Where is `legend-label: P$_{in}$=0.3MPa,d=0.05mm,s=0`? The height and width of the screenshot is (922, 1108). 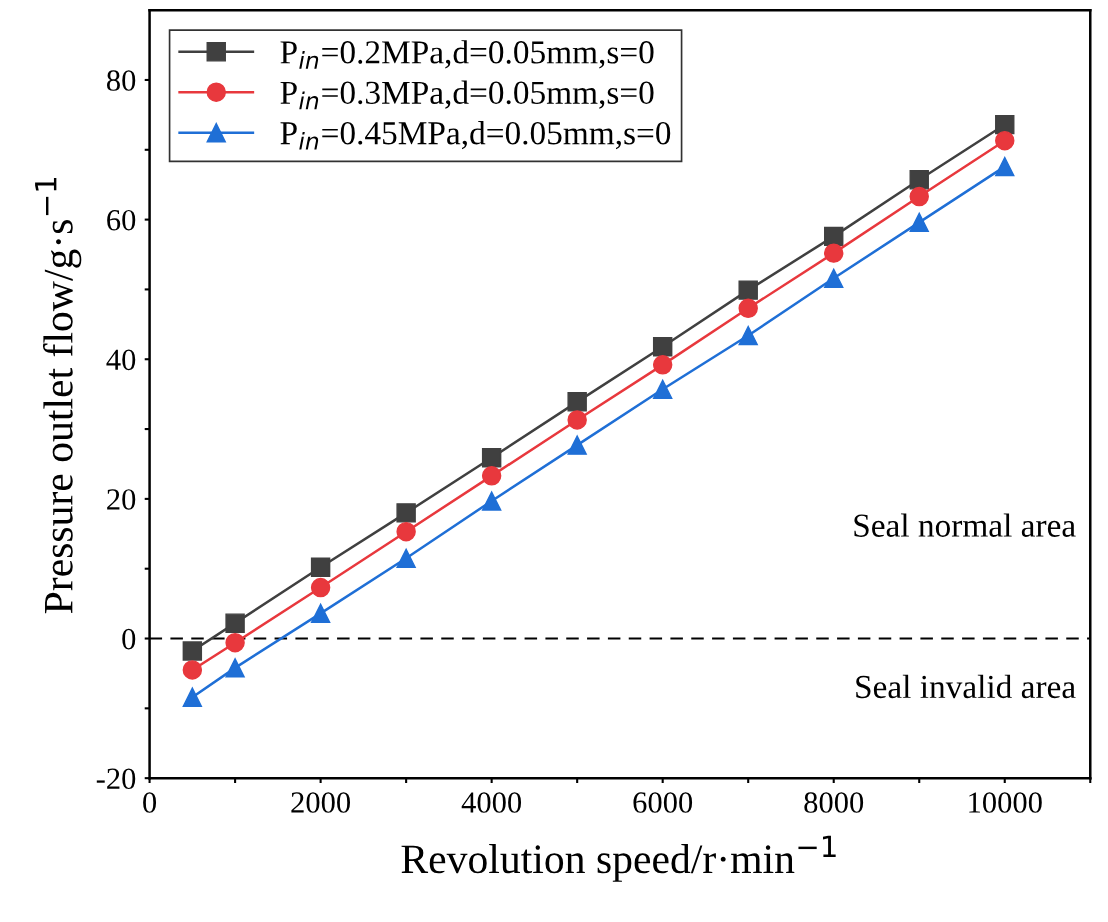
legend-label: P$_{in}$=0.3MPa,d=0.05mm,s=0 is located at coordinates (467, 95).